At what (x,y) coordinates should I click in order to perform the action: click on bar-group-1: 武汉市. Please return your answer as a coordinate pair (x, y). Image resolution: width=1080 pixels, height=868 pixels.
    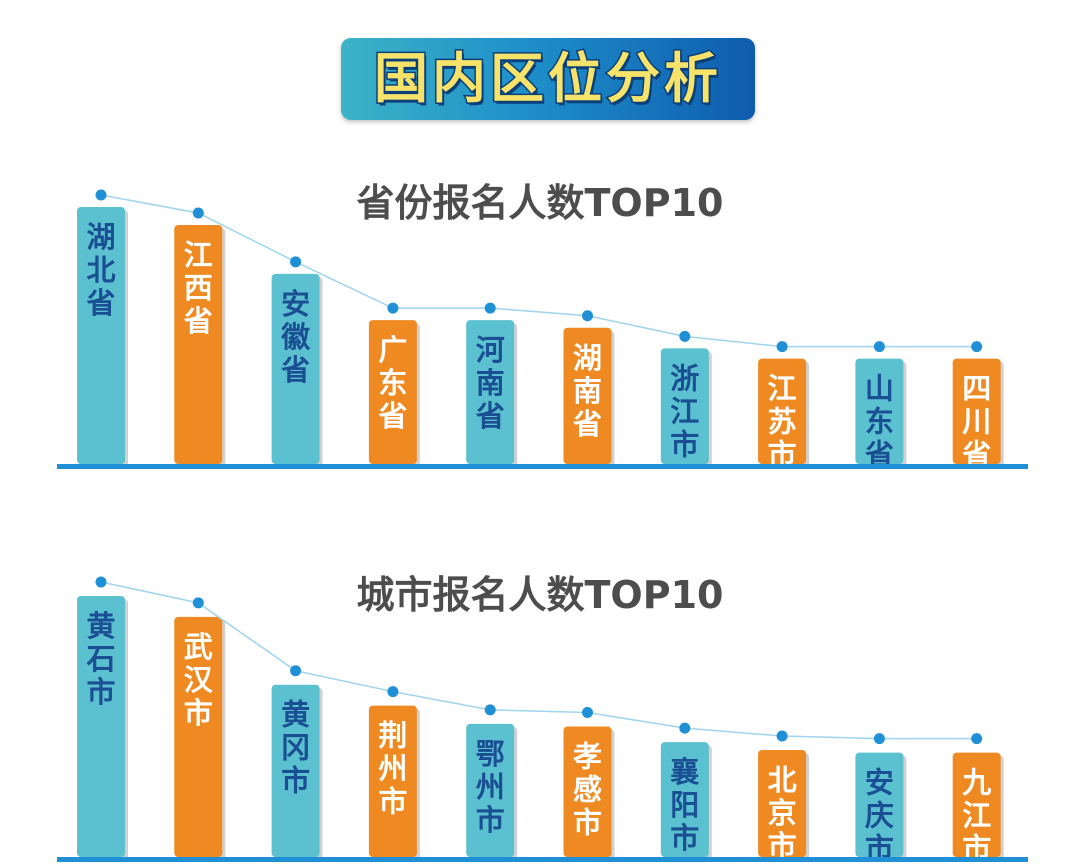
    Looking at the image, I should click on (200, 738).